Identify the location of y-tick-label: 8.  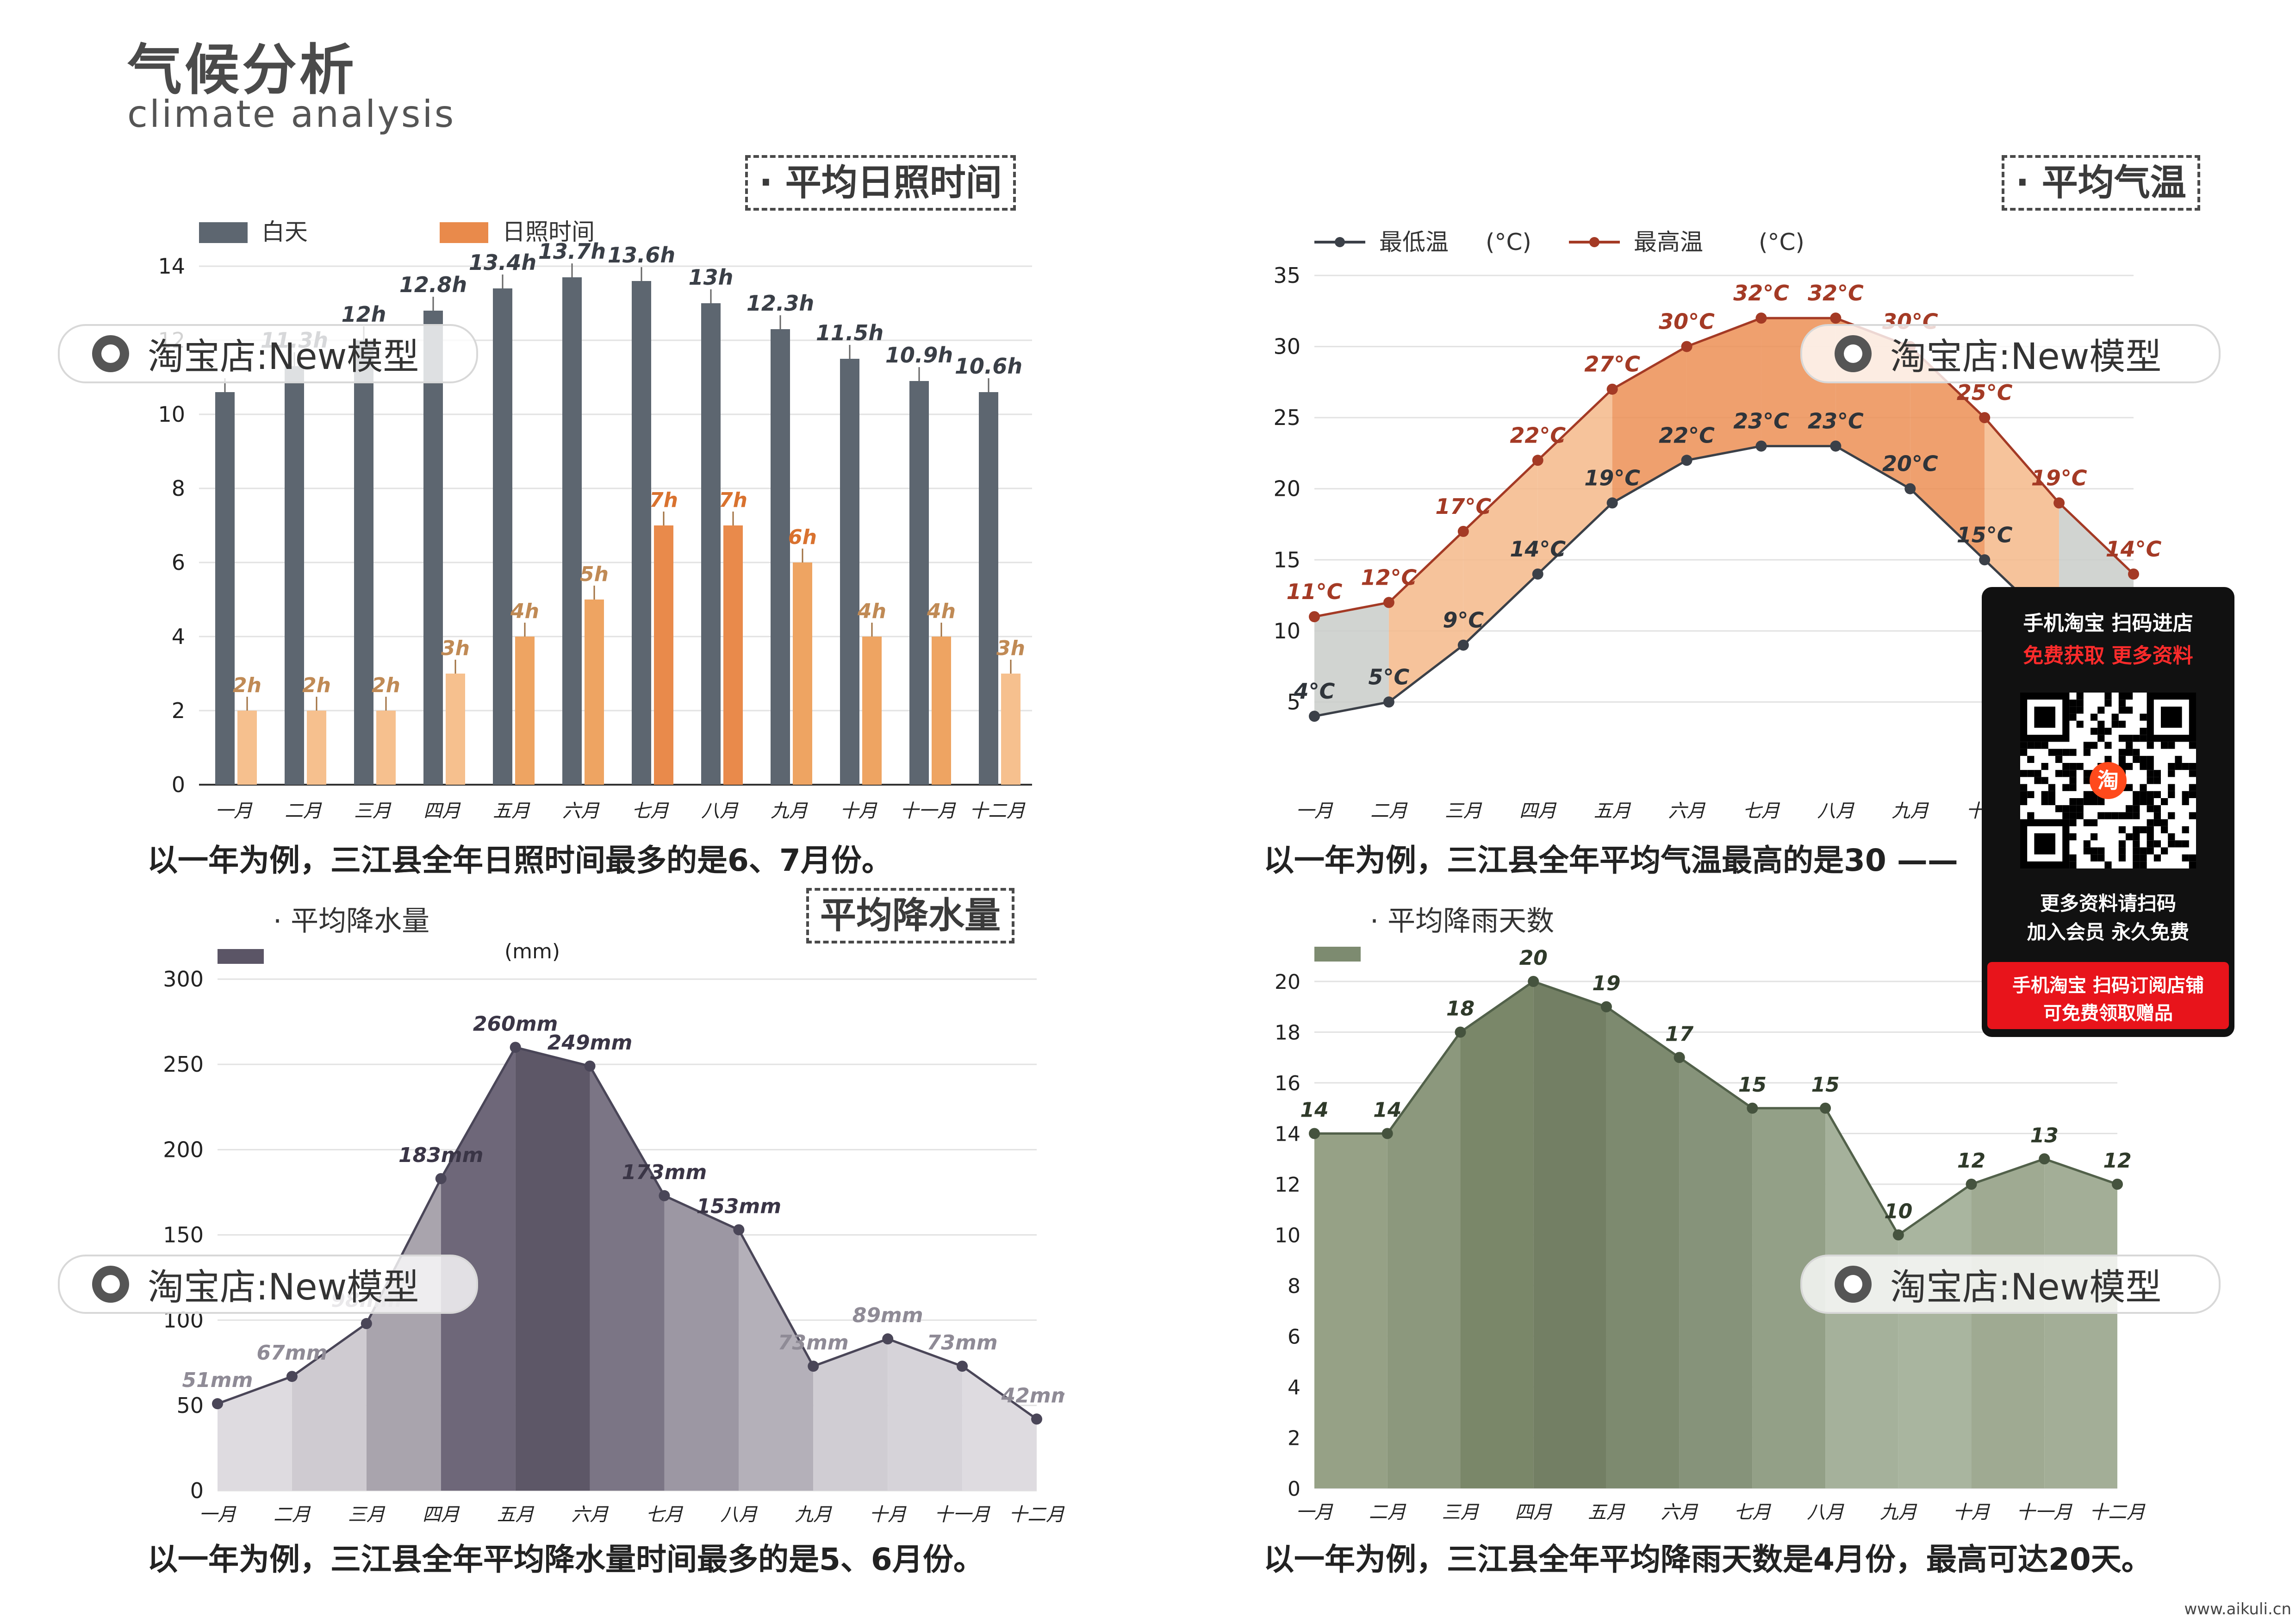
(1294, 1286).